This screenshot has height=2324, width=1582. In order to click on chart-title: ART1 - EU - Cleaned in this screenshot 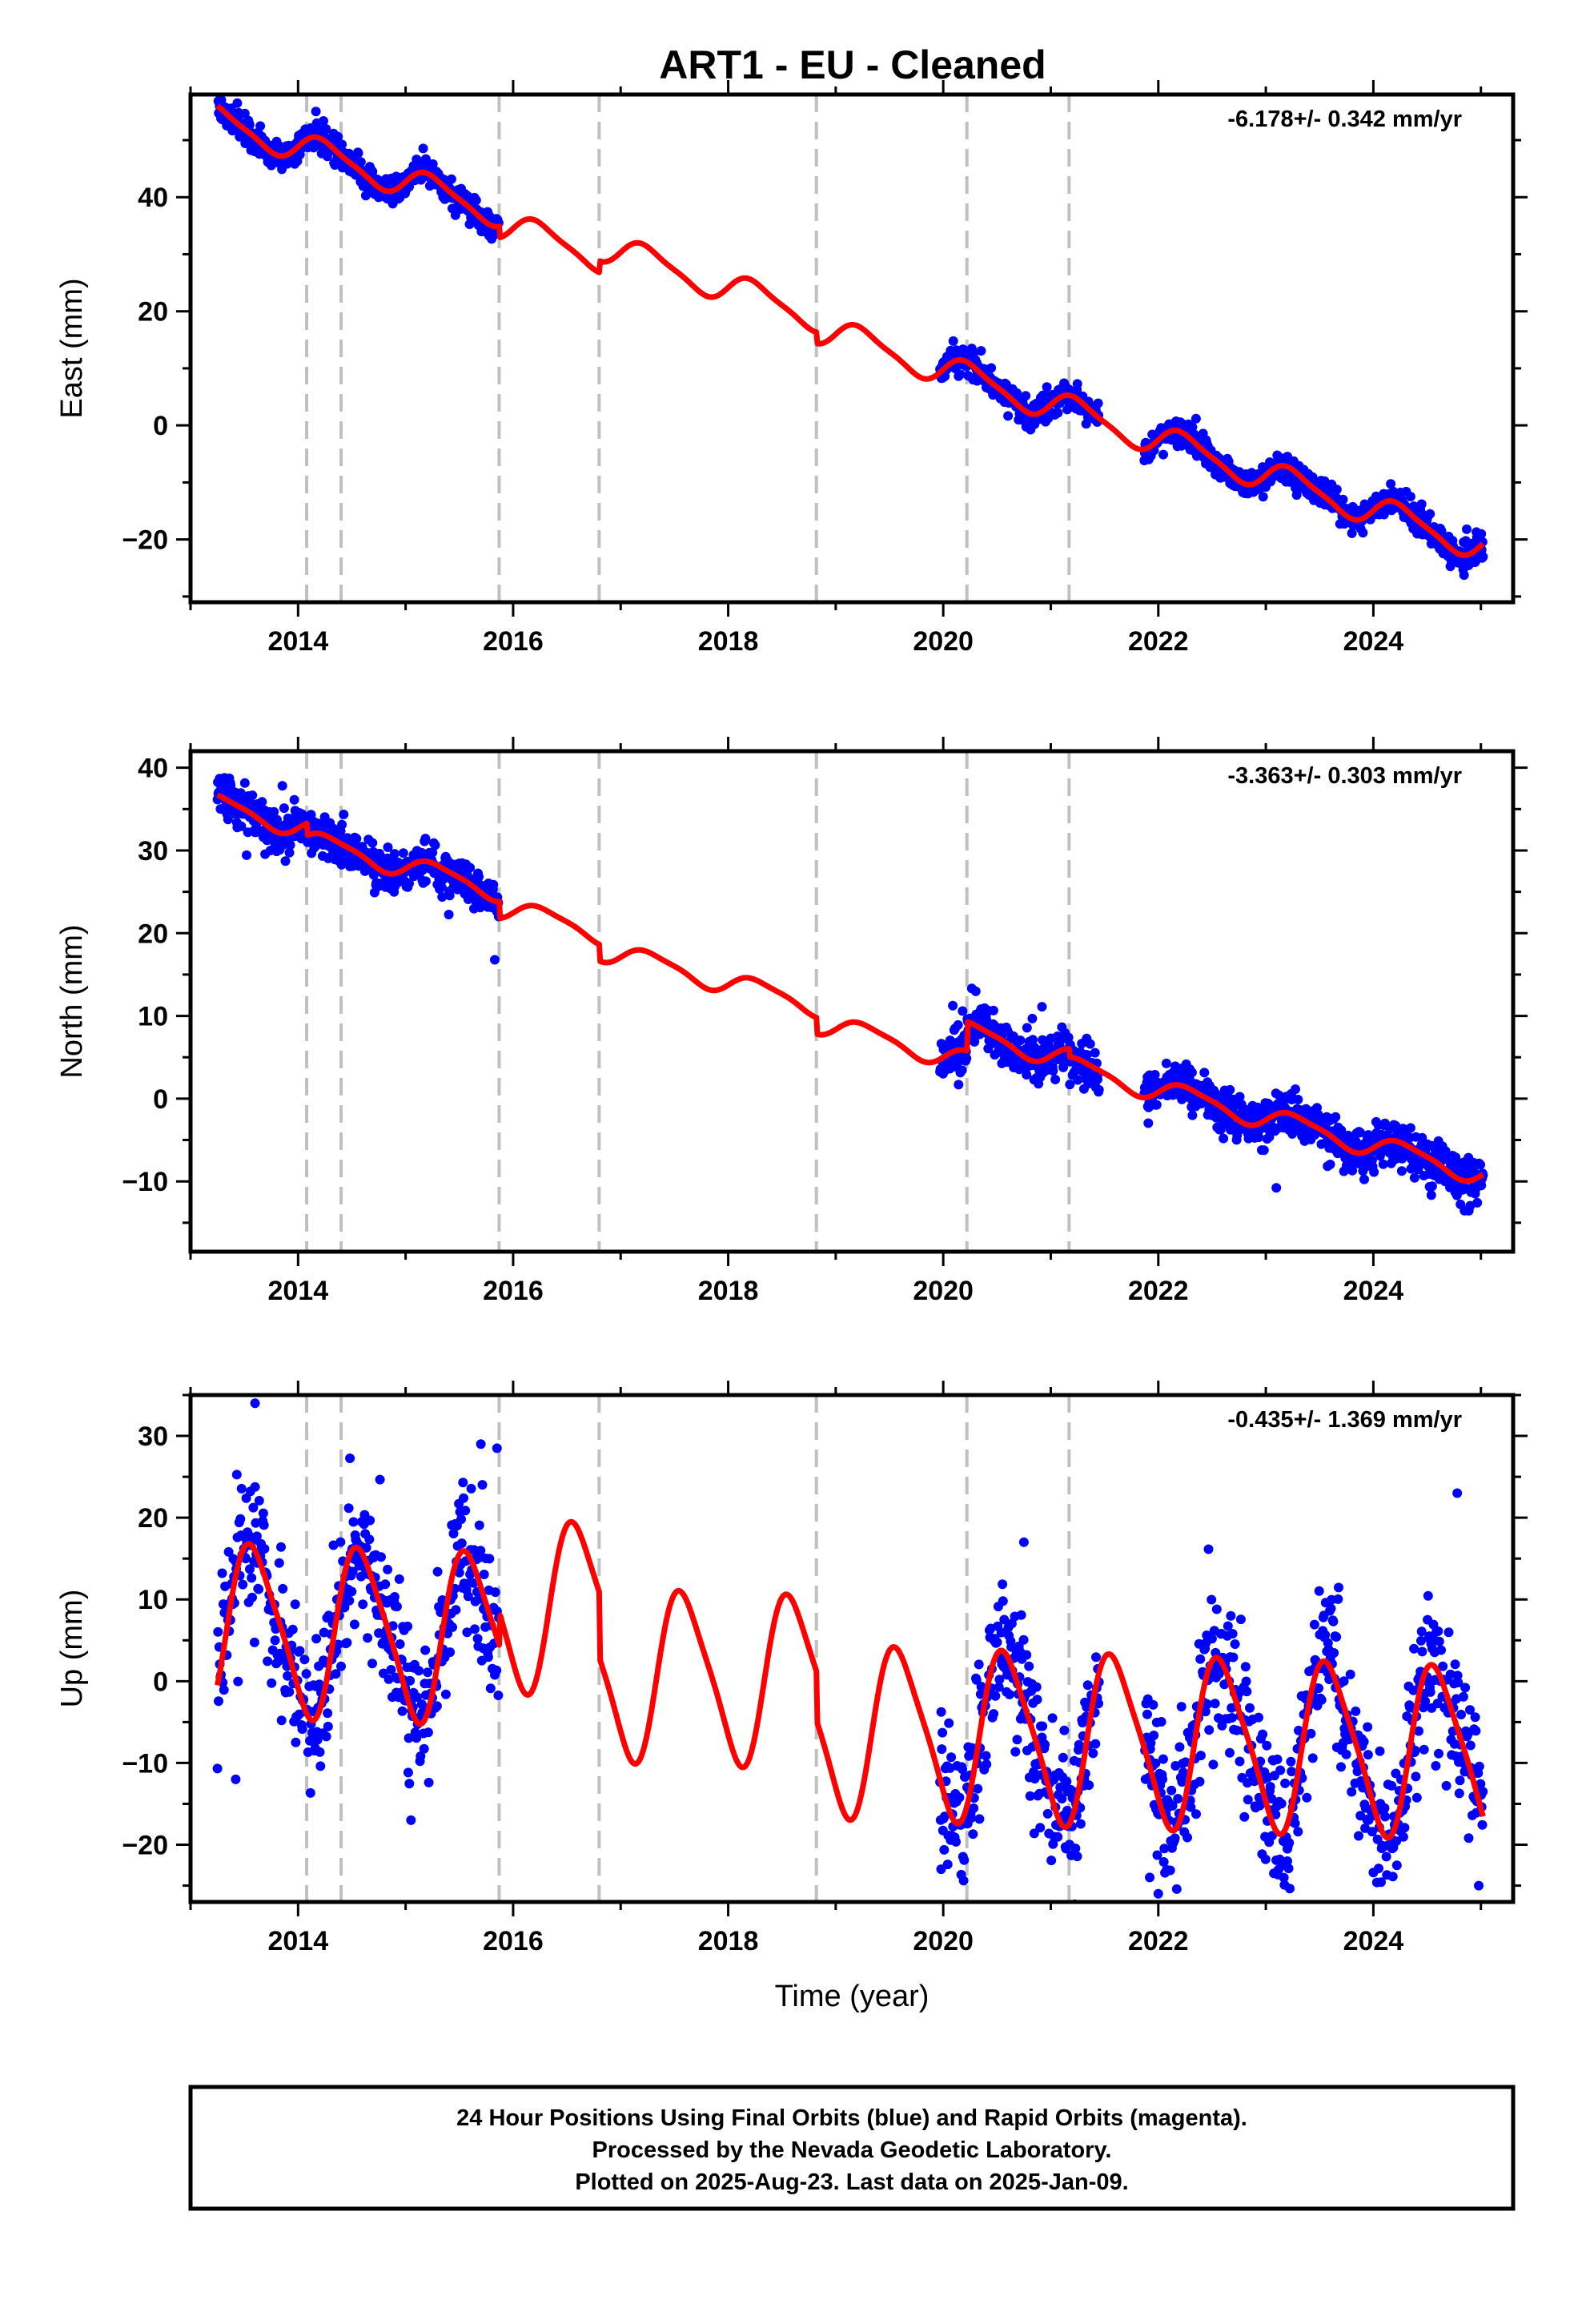, I will do `click(852, 64)`.